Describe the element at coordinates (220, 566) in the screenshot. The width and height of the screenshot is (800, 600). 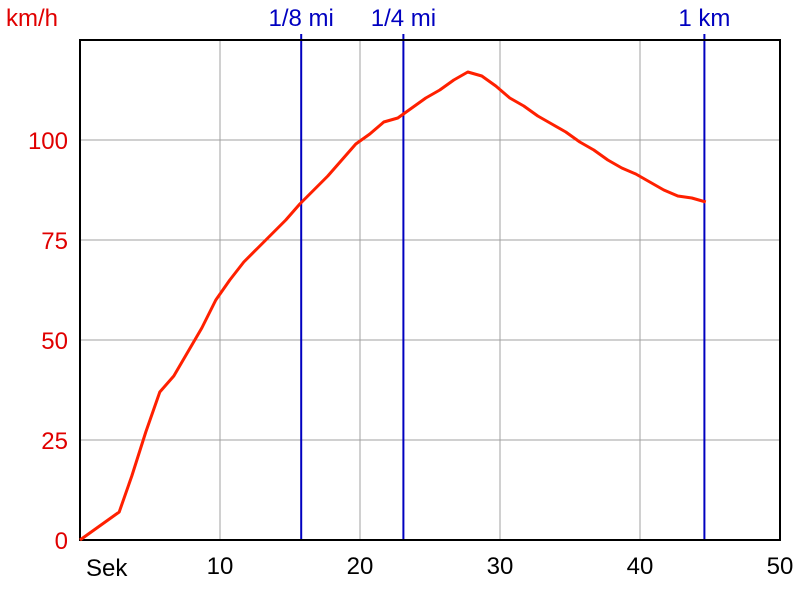
I see `x-tick-label: 10` at that location.